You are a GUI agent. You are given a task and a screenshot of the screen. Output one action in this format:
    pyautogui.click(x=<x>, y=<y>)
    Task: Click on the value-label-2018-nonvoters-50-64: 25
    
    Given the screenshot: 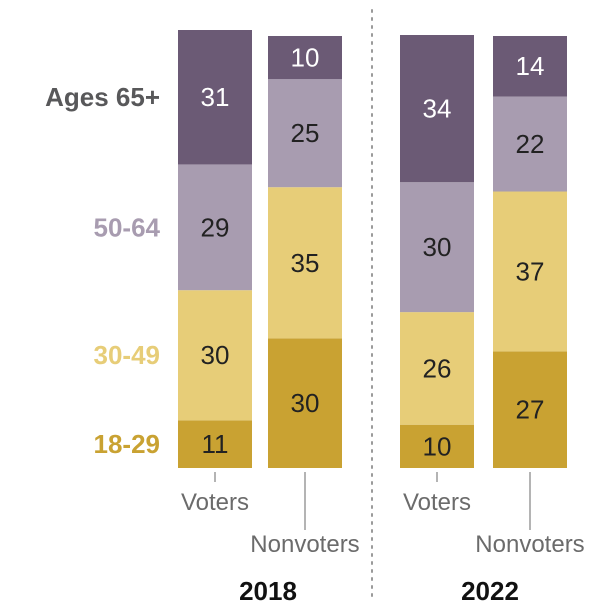 What is the action you would take?
    pyautogui.click(x=305, y=133)
    